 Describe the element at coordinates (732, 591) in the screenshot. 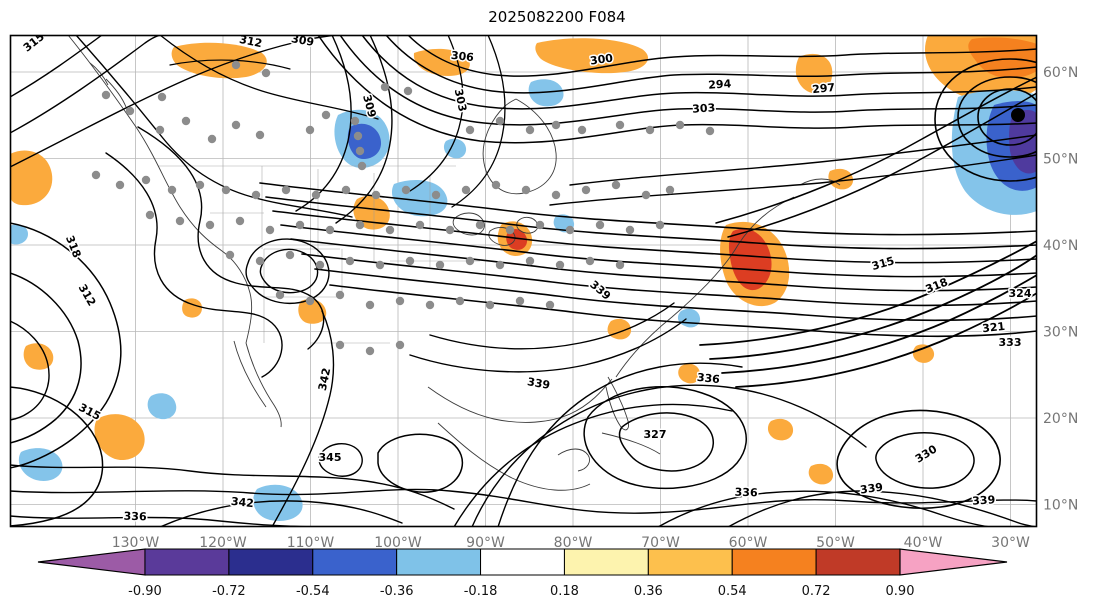

I see `colorbar-tick-label: 0.54` at that location.